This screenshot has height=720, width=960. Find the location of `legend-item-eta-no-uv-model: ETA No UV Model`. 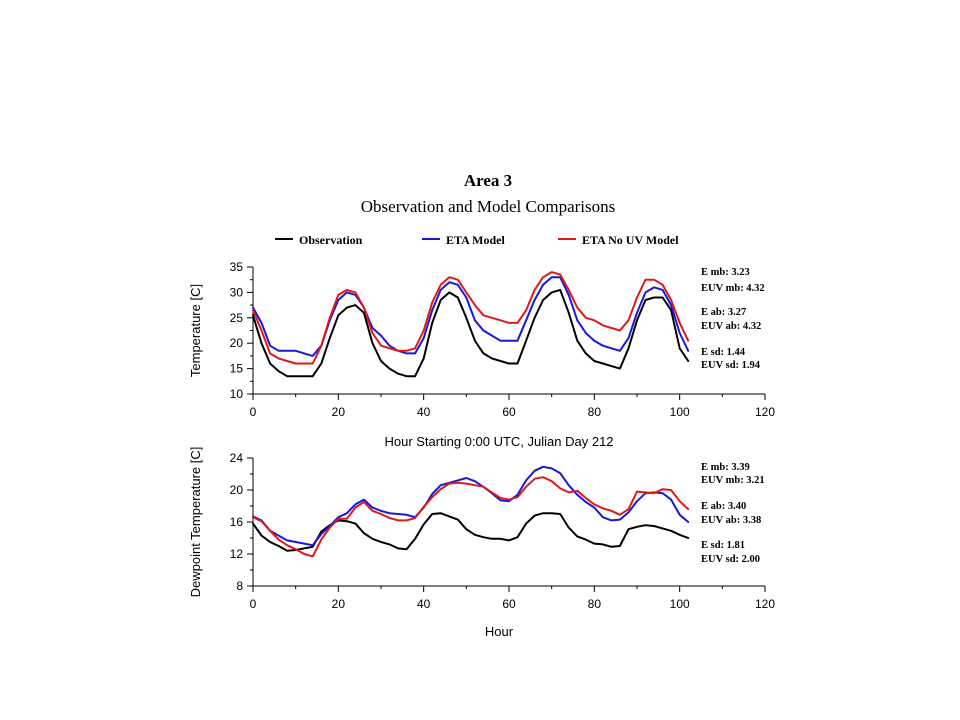

legend-item-eta-no-uv-model: ETA No UV Model is located at coordinates (618, 240).